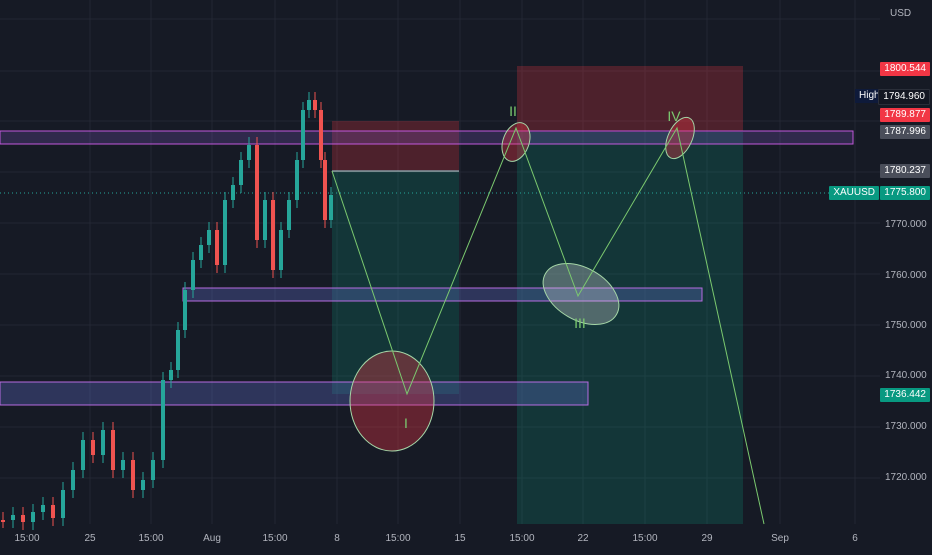 The image size is (932, 555). What do you see at coordinates (905, 171) in the screenshot?
I see `price-label-grey2: 1780.237` at bounding box center [905, 171].